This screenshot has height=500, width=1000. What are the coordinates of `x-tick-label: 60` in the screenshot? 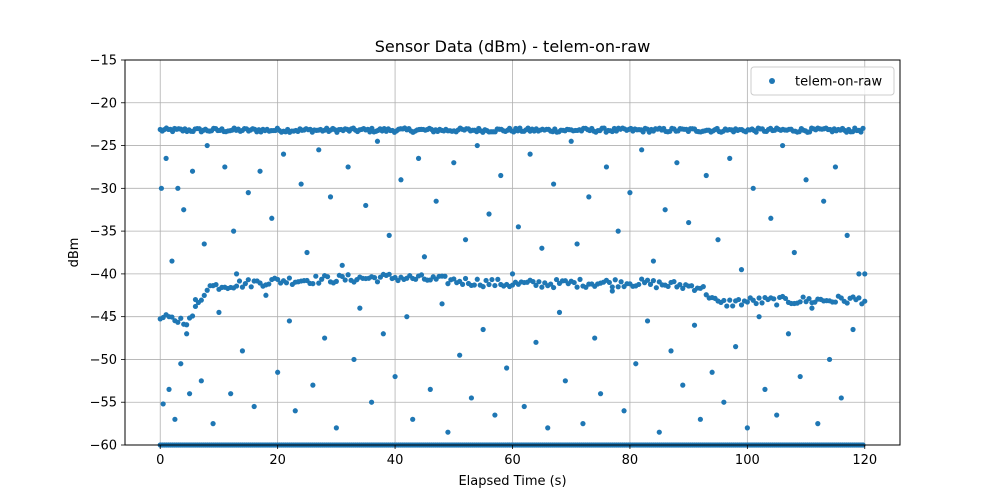 It's located at (512, 460).